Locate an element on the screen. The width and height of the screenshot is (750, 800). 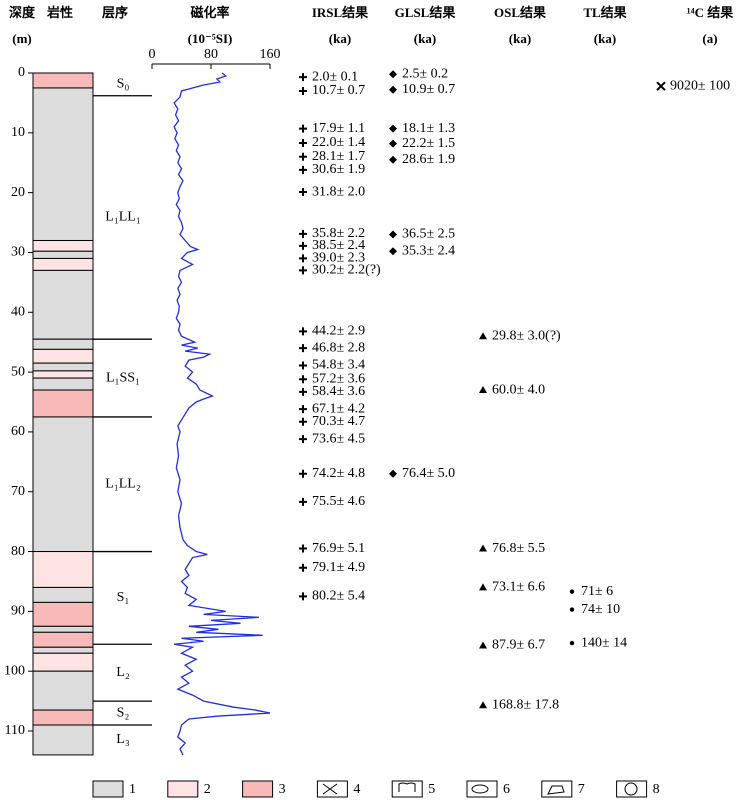
sample-label: 2.0± 0.1 is located at coordinates (335, 76).